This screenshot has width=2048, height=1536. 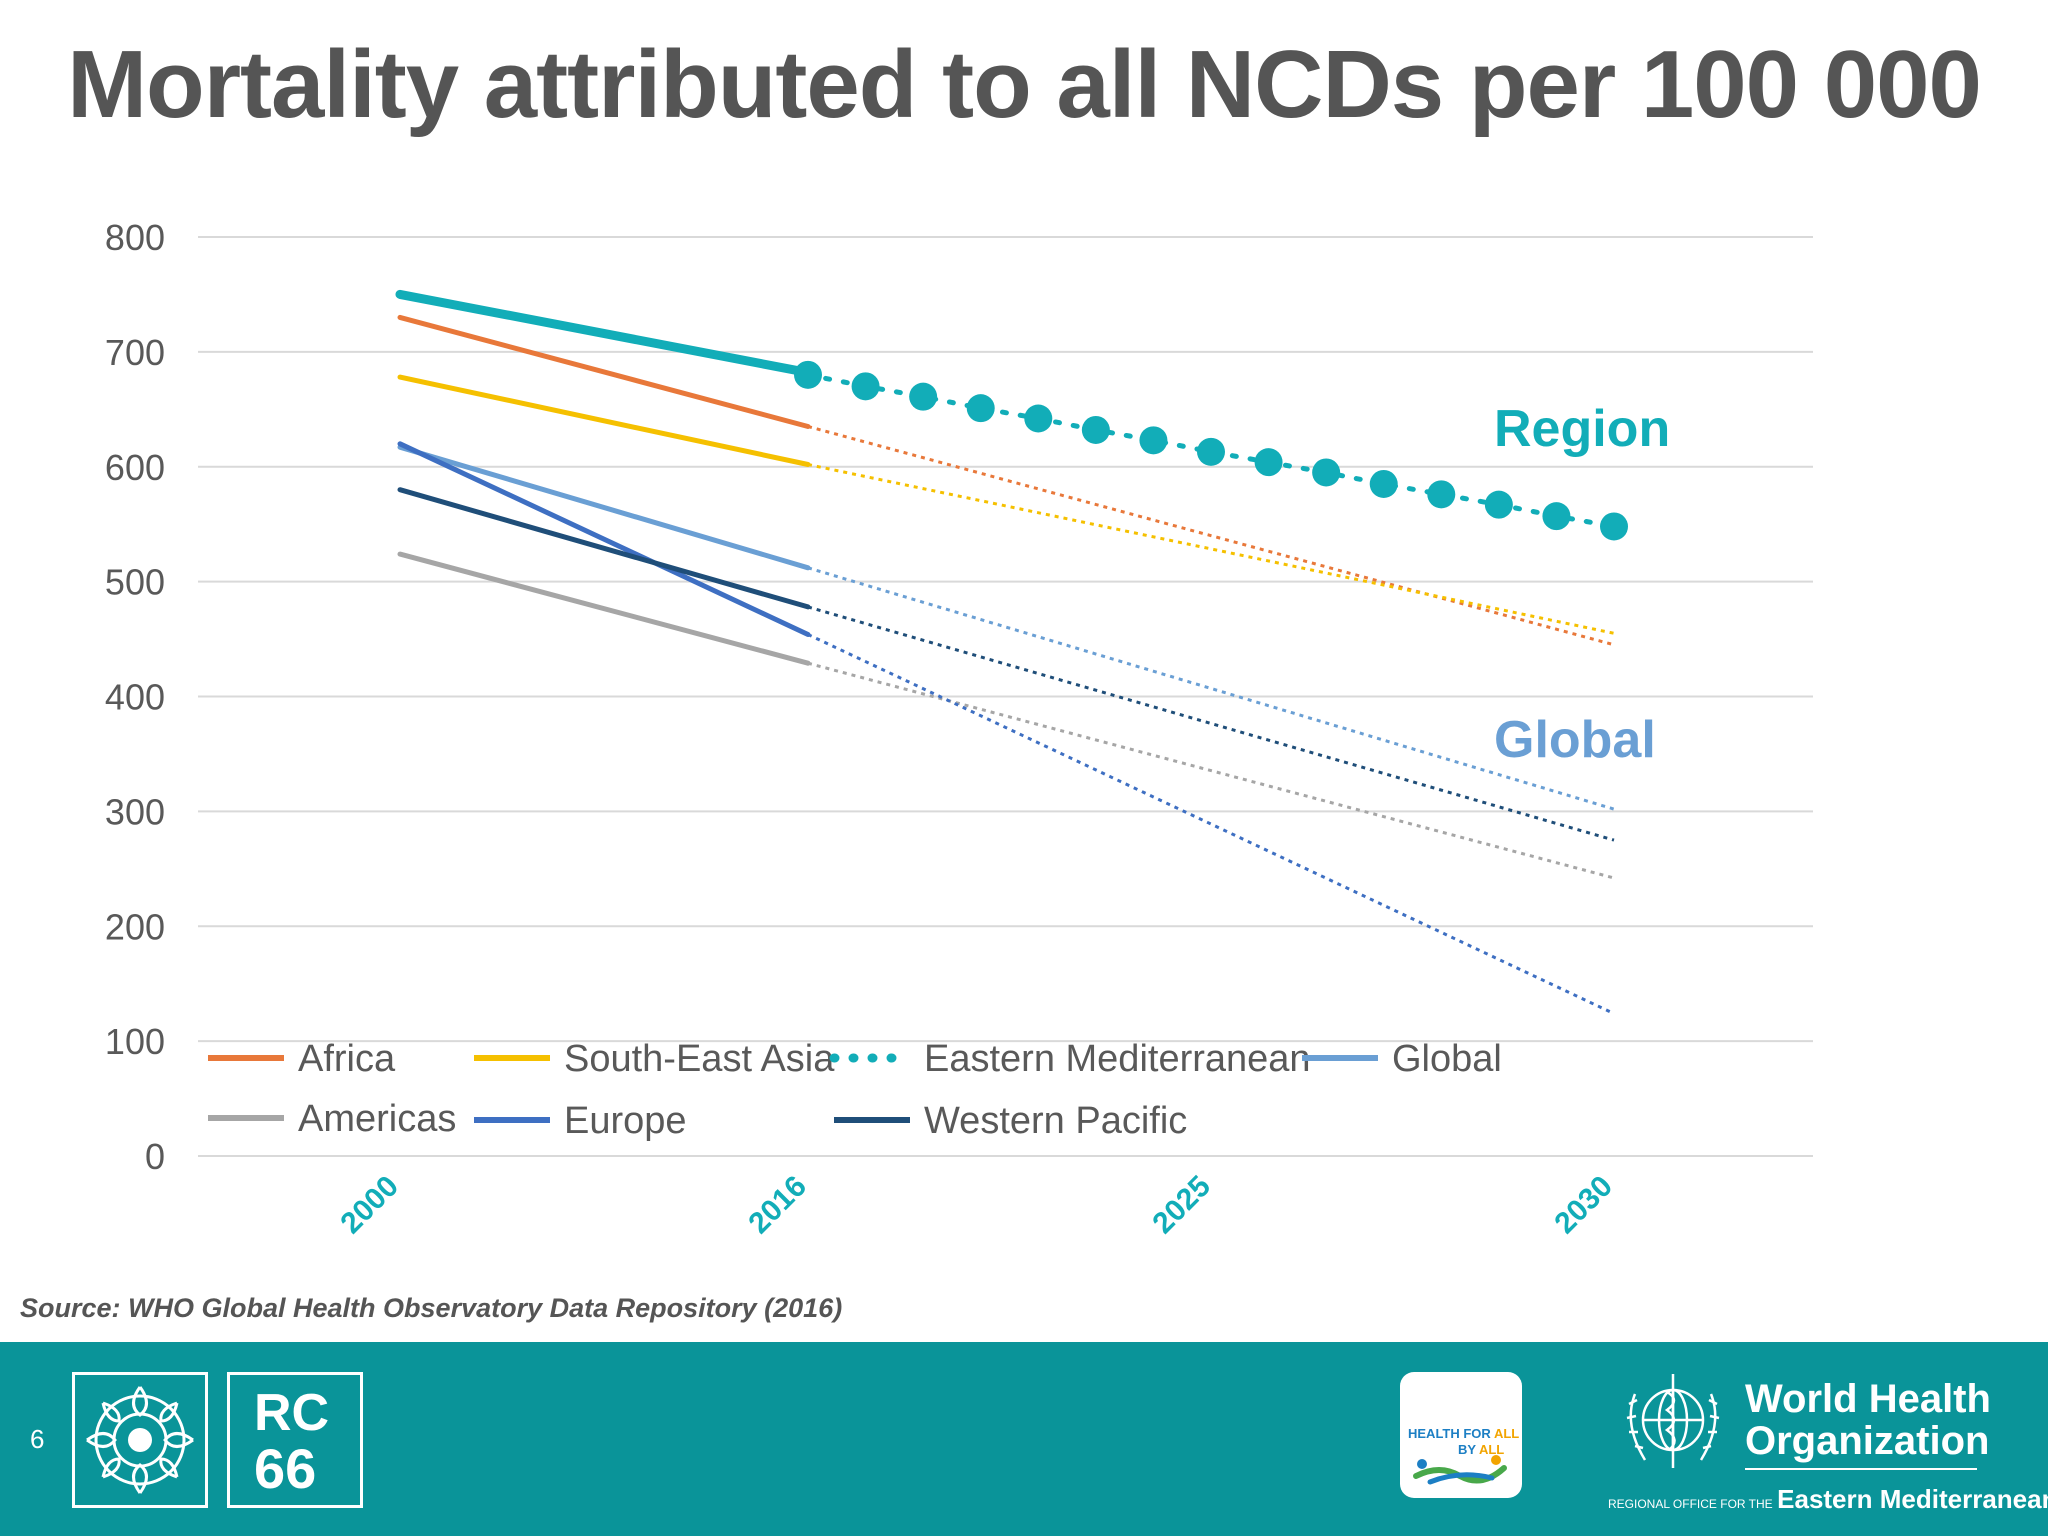 I want to click on series-global-projected, so click(x=1211, y=688).